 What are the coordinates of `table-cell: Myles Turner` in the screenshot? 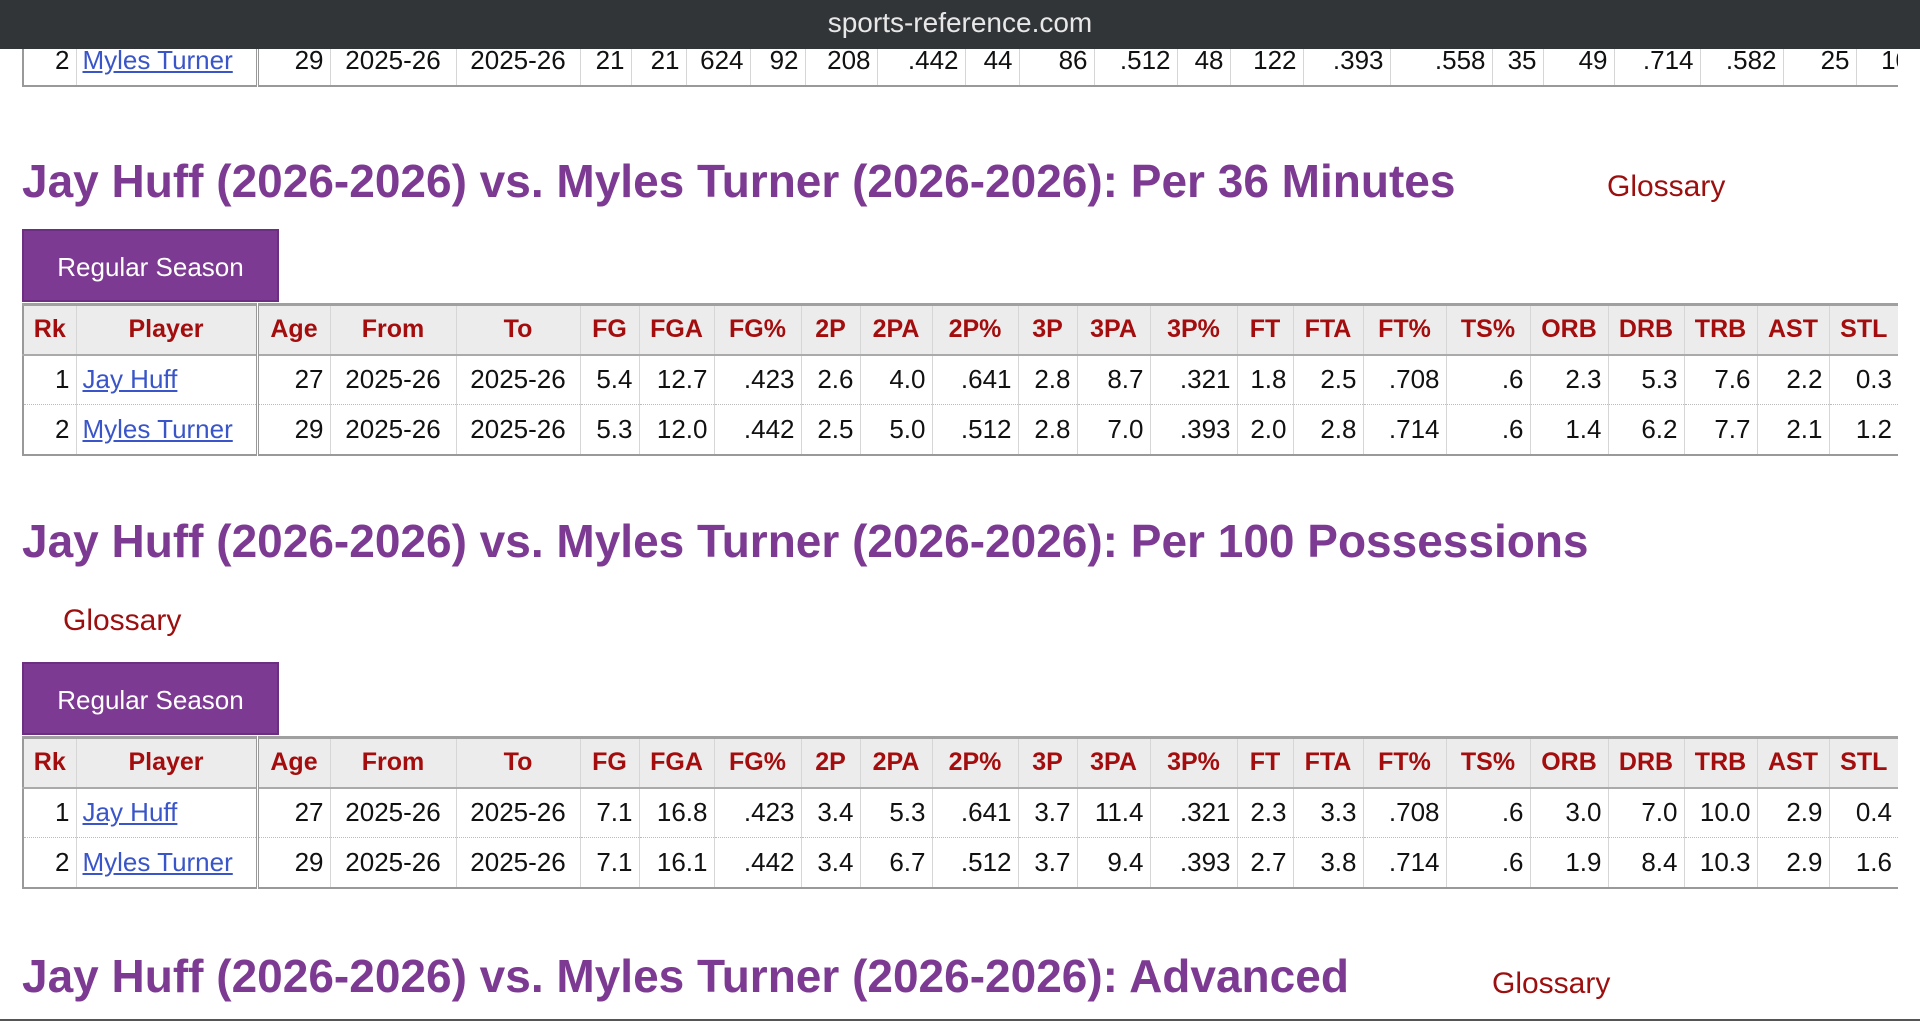 It's located at (166, 863).